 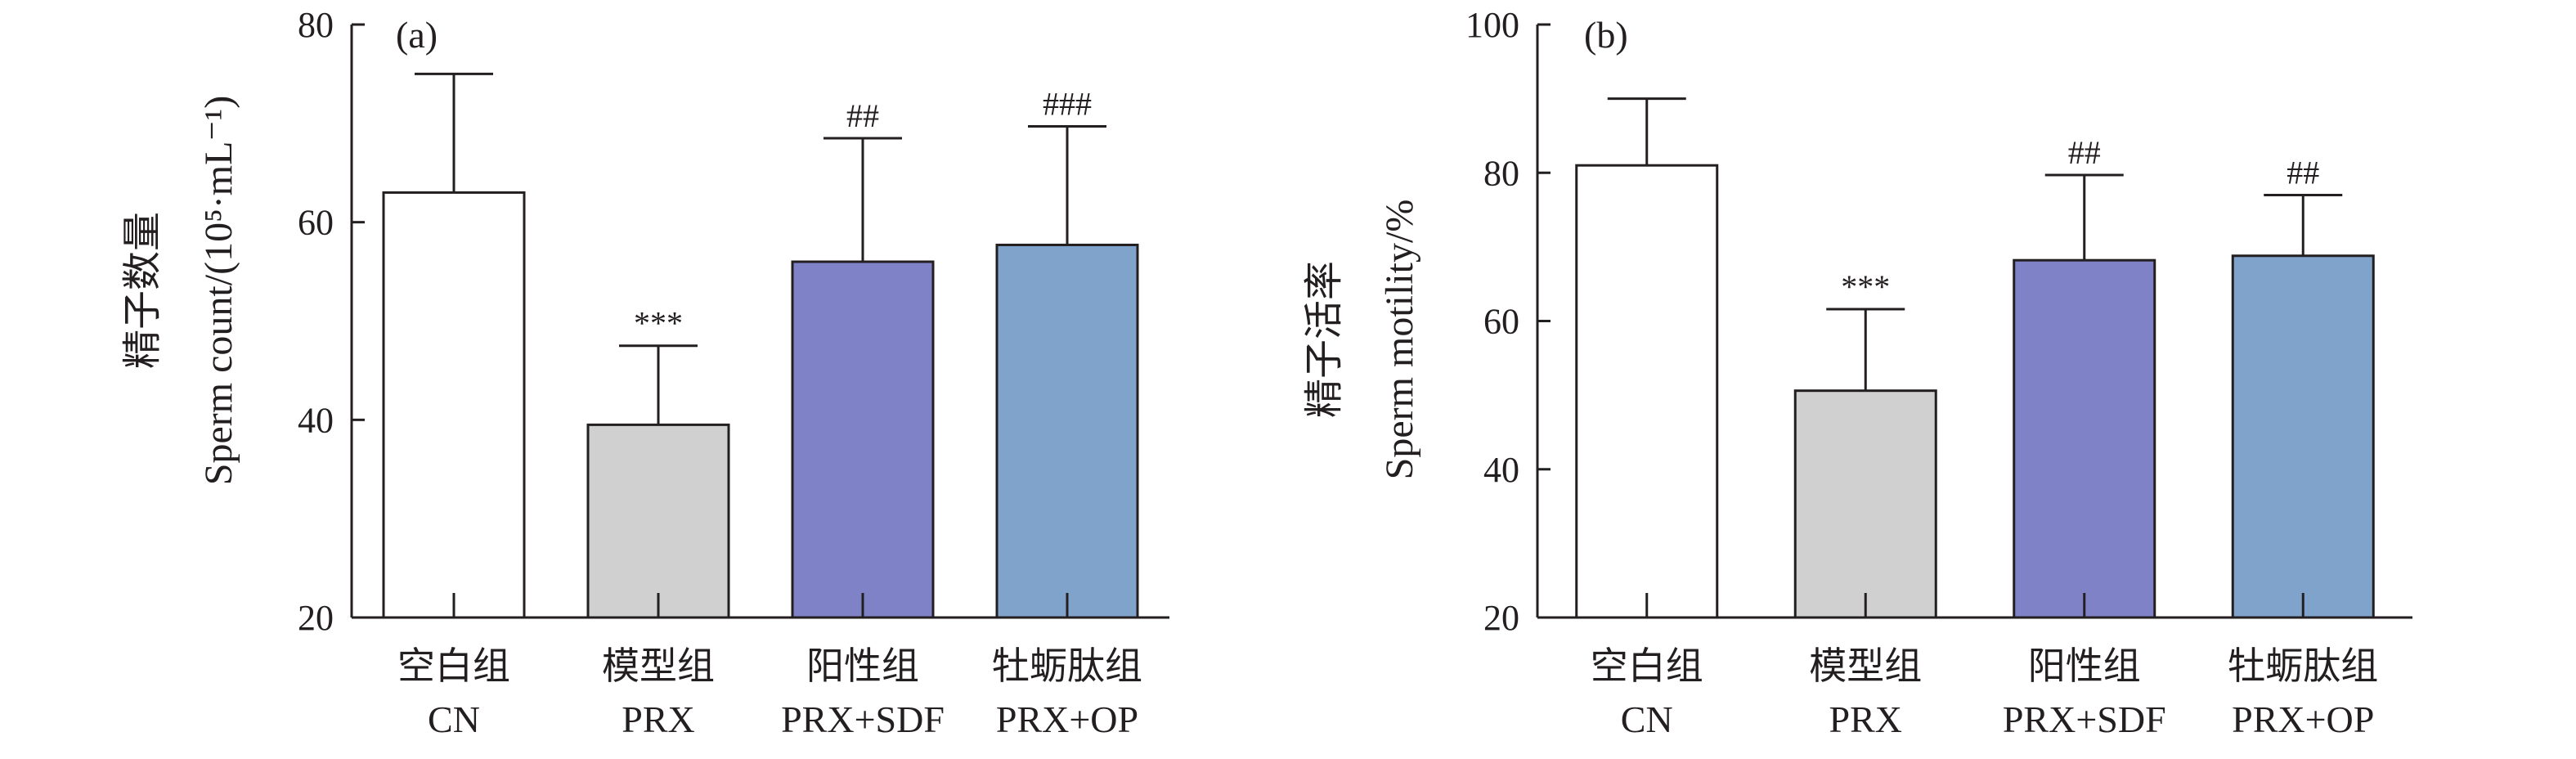 I want to click on y-axis-title-cn: 精子数量, so click(x=142, y=290).